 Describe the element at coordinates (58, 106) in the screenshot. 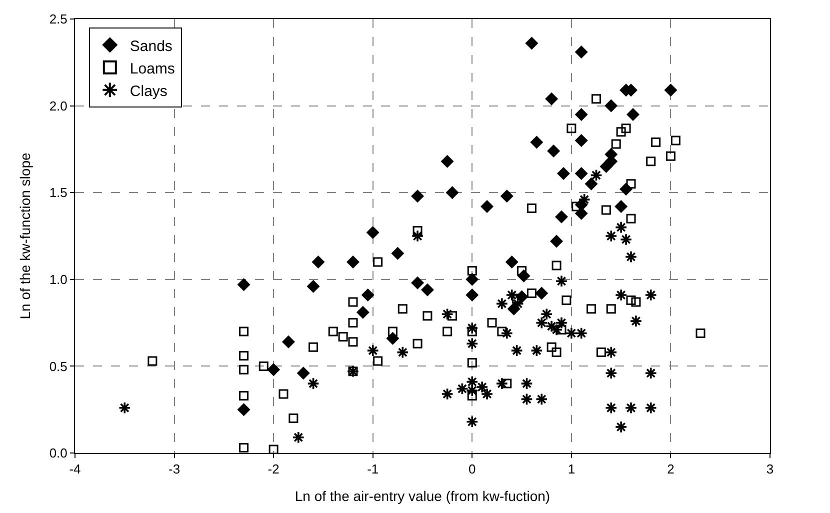

I see `y-tick-label: 2.0` at that location.